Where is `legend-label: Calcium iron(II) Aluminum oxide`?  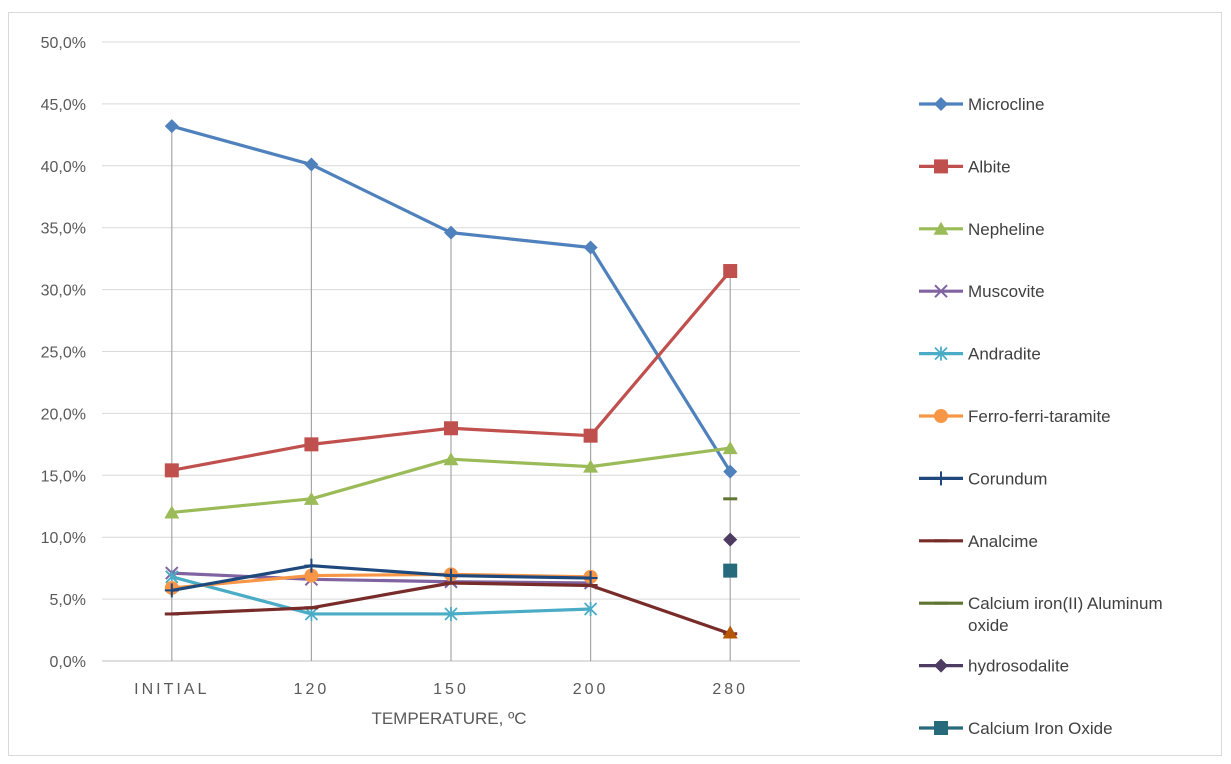 legend-label: Calcium iron(II) Aluminum oxide is located at coordinates (1065, 614).